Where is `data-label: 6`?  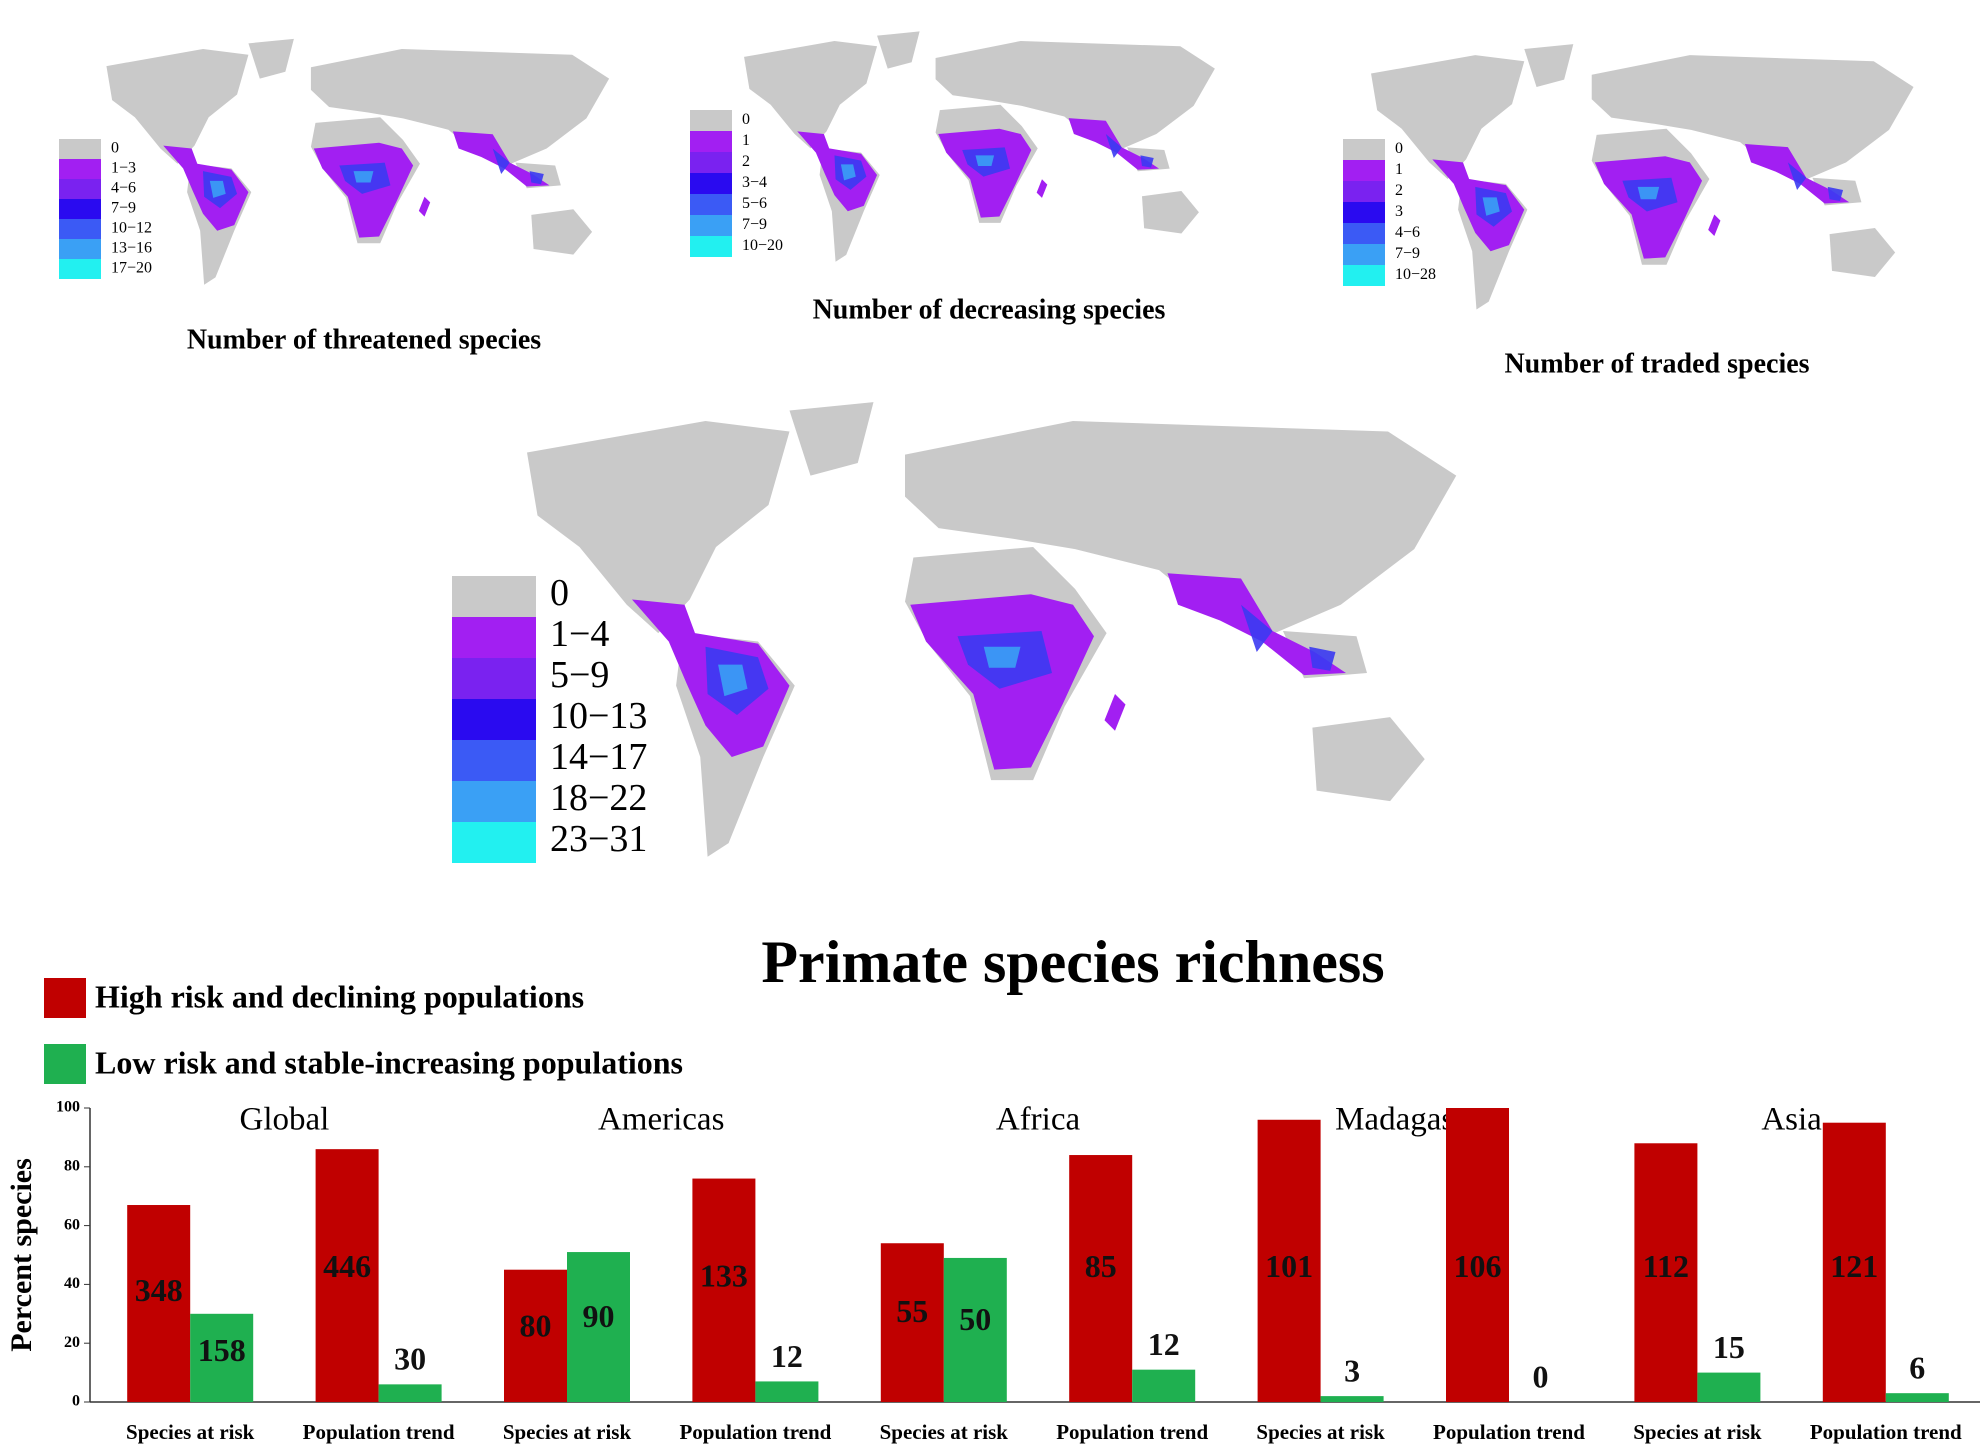
data-label: 6 is located at coordinates (1917, 1368).